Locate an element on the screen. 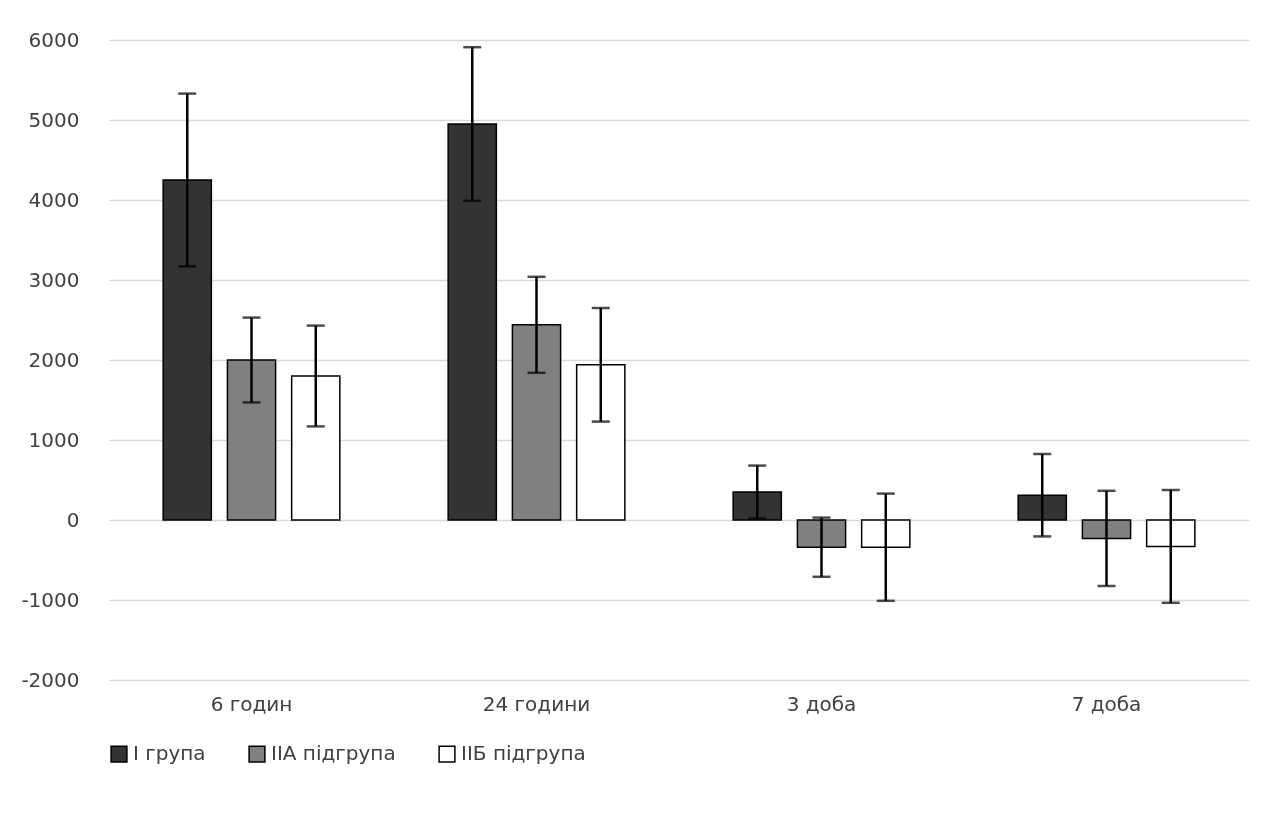 The height and width of the screenshot is (829, 1288). legend-label: ІІА підгрупа is located at coordinates (333, 753).